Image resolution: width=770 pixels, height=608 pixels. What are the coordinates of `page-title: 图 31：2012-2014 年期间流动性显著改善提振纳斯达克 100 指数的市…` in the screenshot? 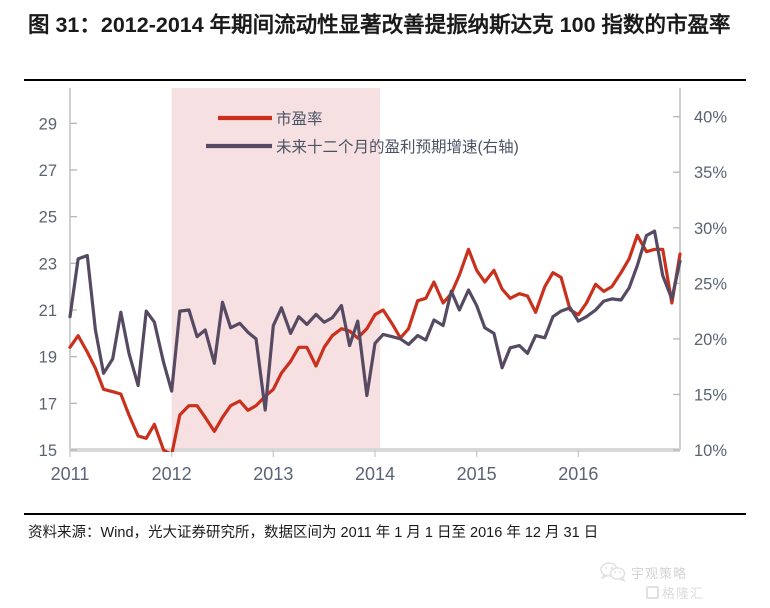 It's located at (379, 25).